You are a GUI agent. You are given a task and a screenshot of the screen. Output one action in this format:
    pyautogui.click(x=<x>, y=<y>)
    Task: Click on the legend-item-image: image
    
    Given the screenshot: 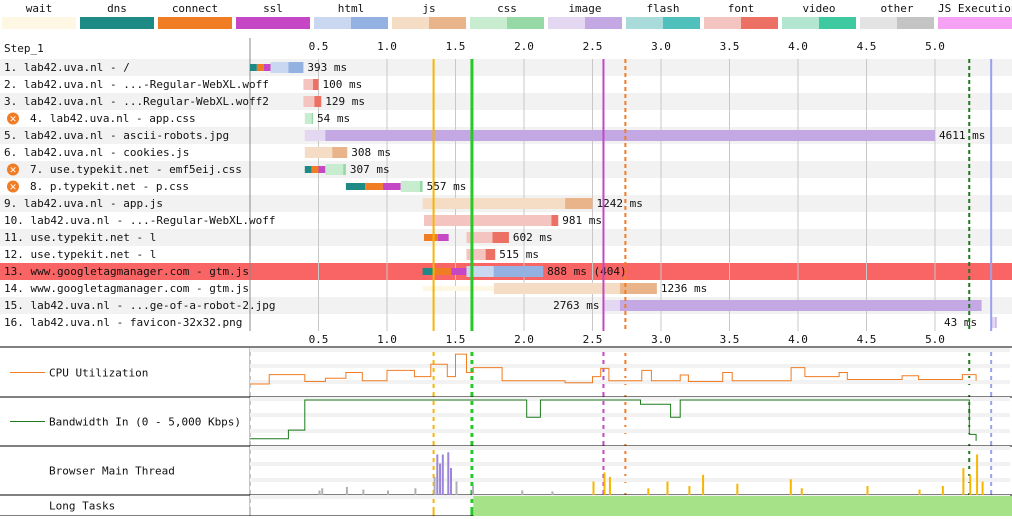 What is the action you would take?
    pyautogui.click(x=585, y=17)
    